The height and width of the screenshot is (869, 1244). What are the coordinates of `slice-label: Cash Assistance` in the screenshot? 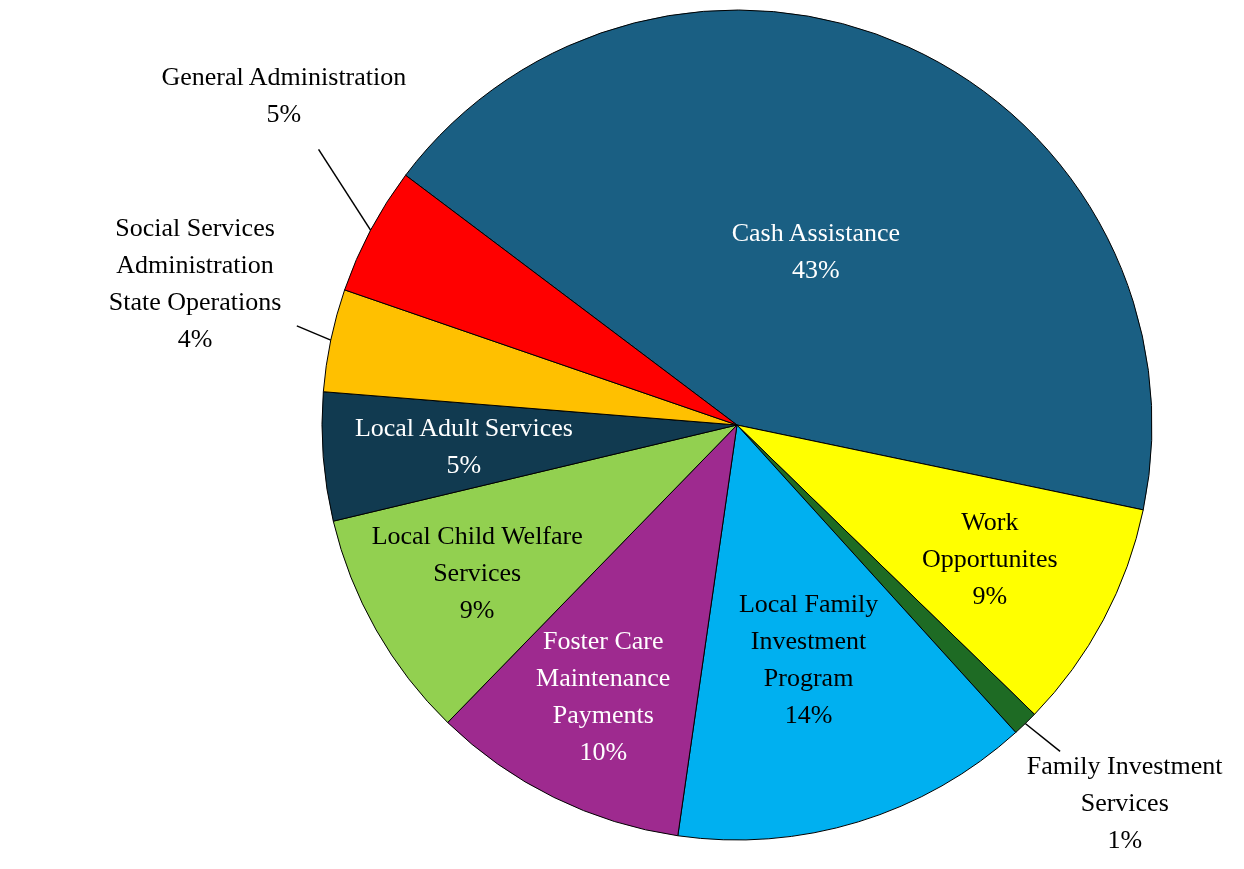 It's located at (815, 232).